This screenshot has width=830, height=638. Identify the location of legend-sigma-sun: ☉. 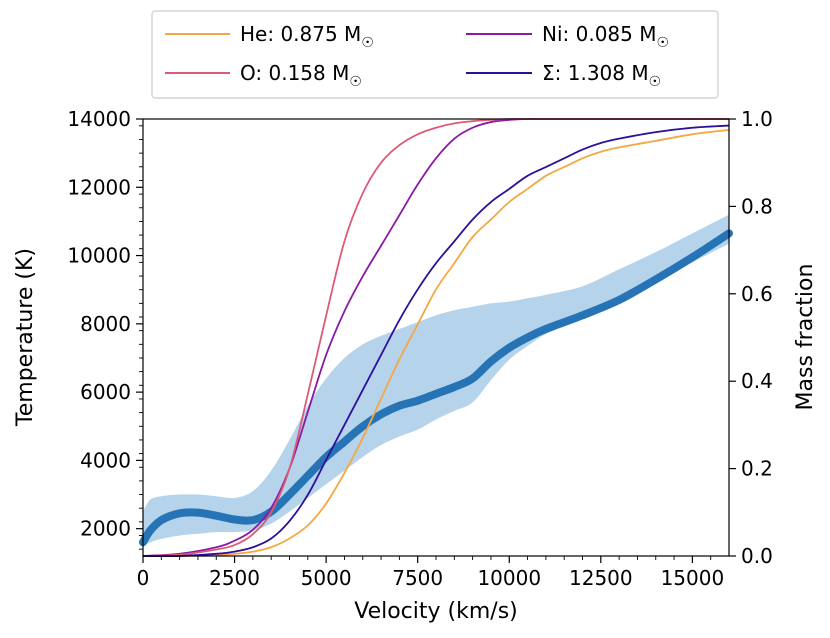
(655, 82).